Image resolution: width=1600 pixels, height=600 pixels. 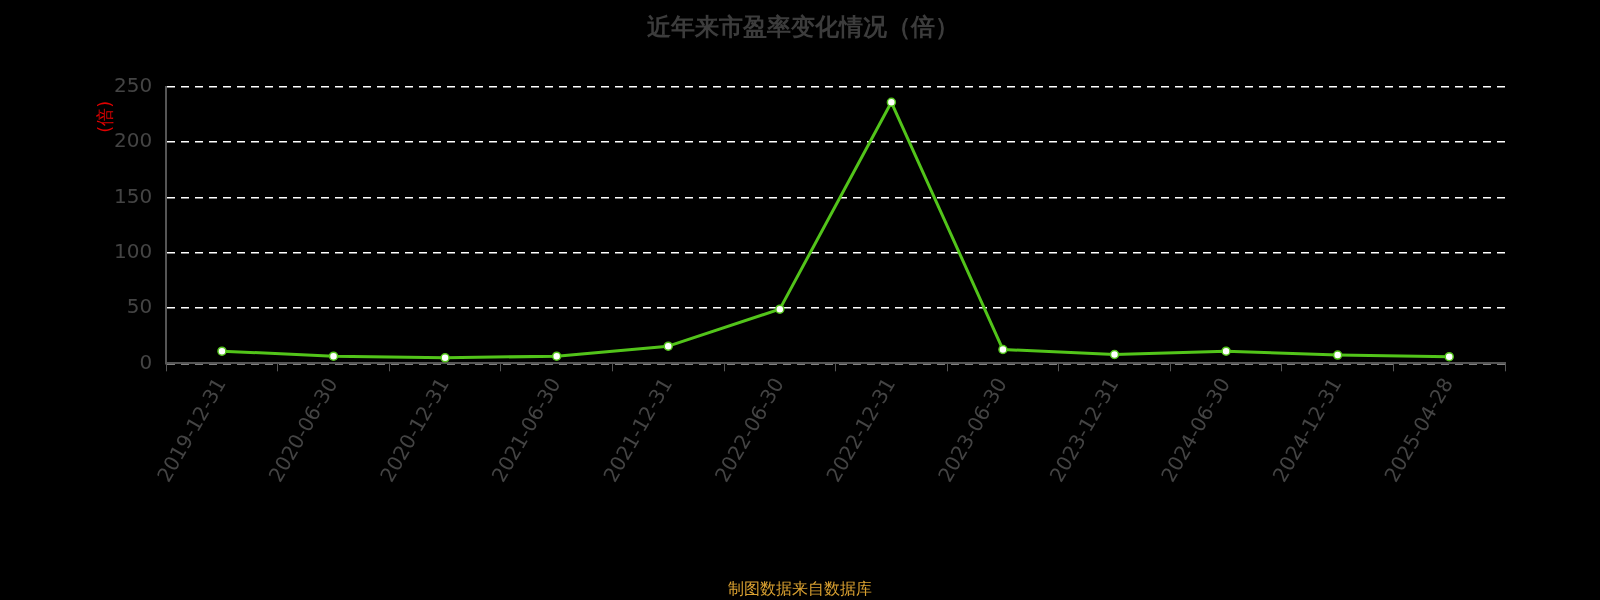 What do you see at coordinates (104, 116) in the screenshot?
I see `y-axis-title: (倍)` at bounding box center [104, 116].